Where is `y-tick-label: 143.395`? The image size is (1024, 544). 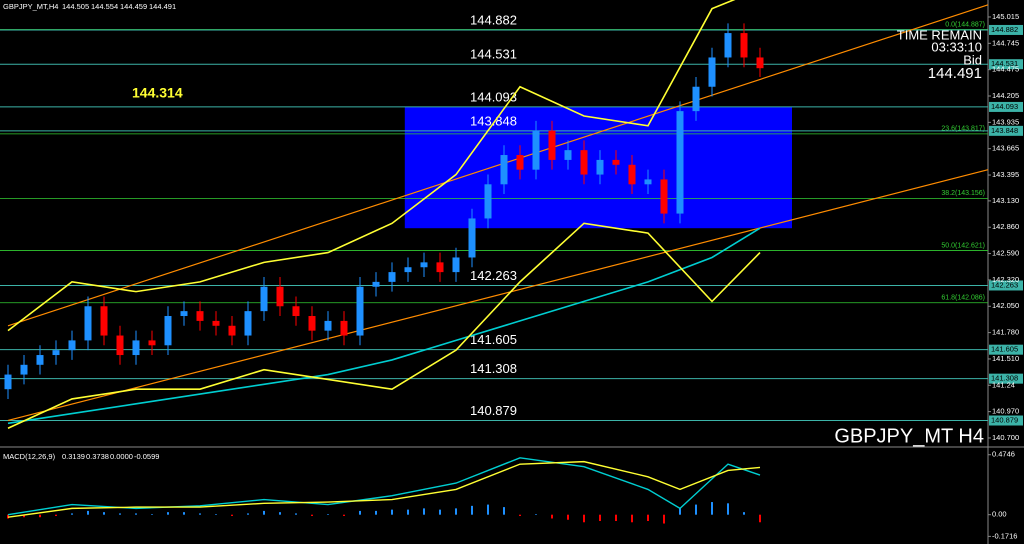 y-tick-label: 143.395 is located at coordinates (1005, 174).